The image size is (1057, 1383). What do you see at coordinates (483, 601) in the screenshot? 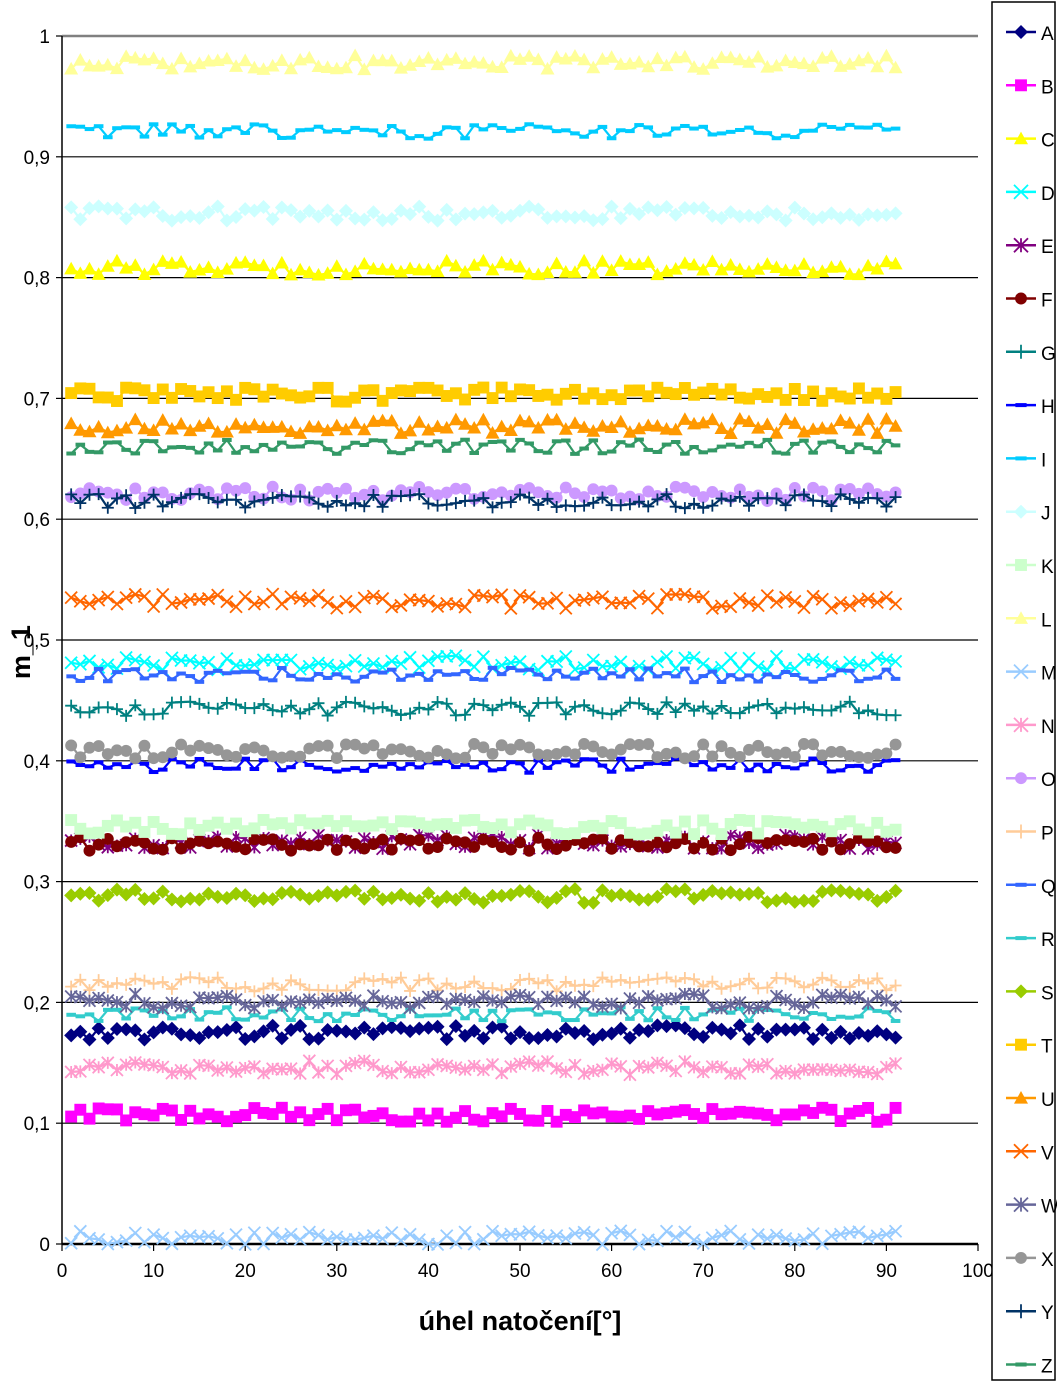
I see `series-V` at bounding box center [483, 601].